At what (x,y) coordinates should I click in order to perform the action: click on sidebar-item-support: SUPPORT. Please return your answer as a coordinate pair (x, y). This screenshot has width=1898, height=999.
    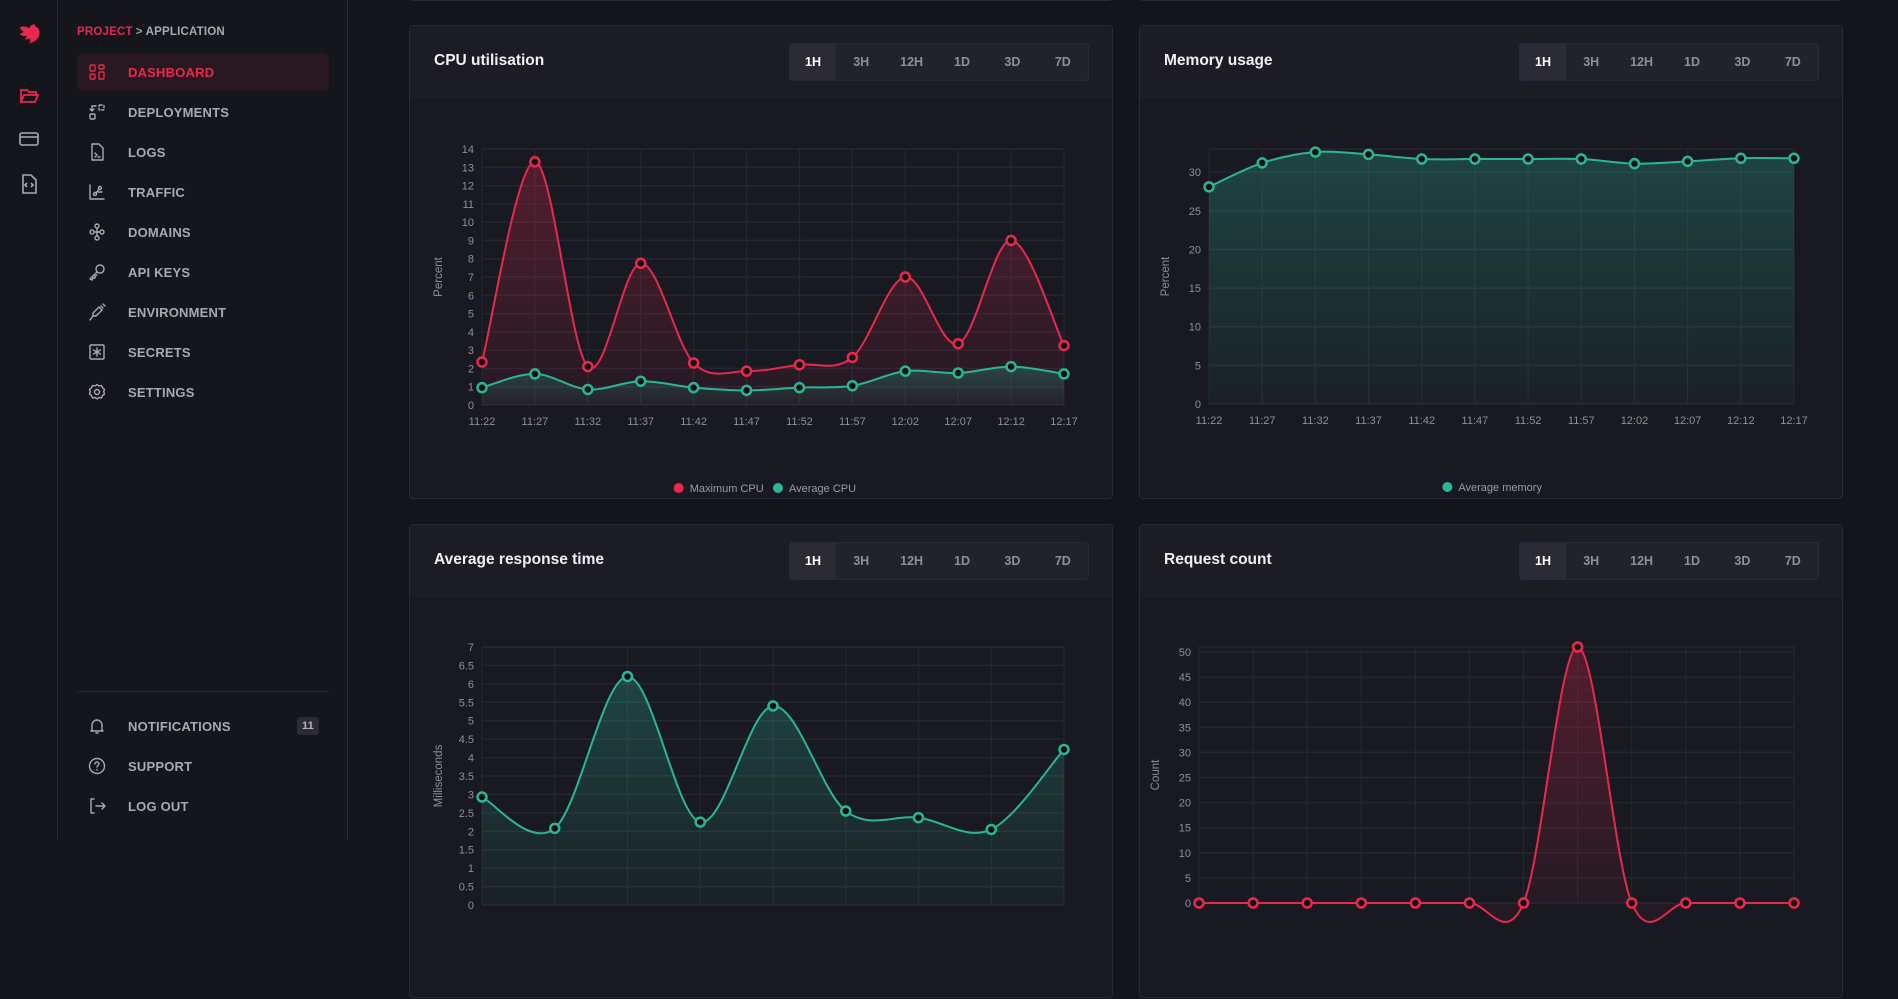
    Looking at the image, I should click on (203, 766).